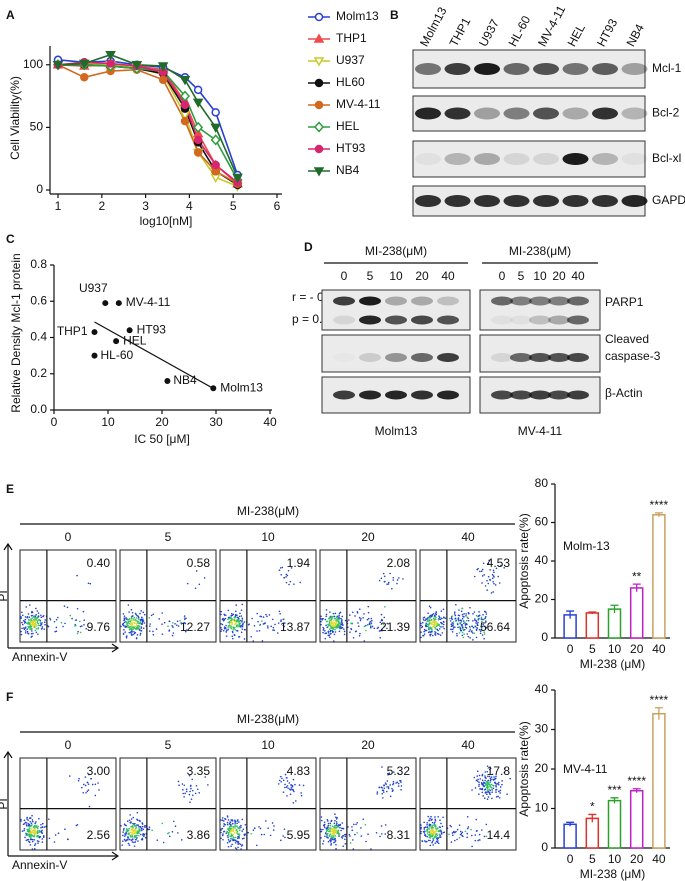 This screenshot has width=685, height=881. Describe the element at coordinates (38, 409) in the screenshot. I see `y-tick-label: 0.0` at that location.